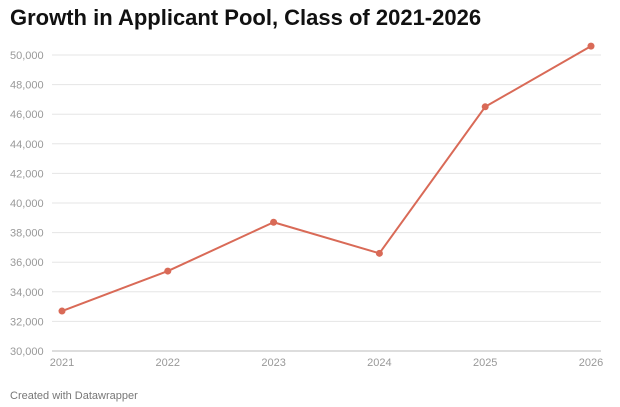 The width and height of the screenshot is (620, 407). I want to click on x-axis: 2021 2022 2023 2024 2025 2026, so click(326, 363).